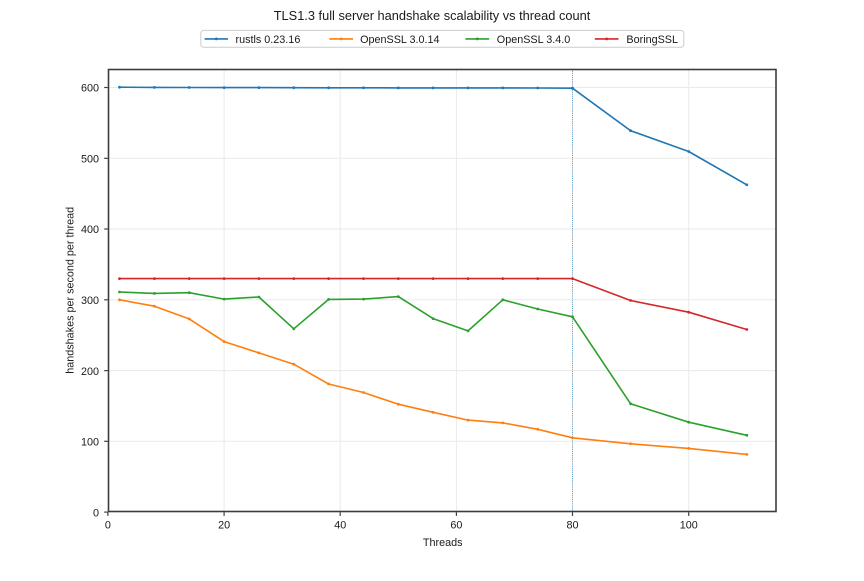  What do you see at coordinates (268, 40) in the screenshot?
I see `svg-text: rustls 0.23.16` at bounding box center [268, 40].